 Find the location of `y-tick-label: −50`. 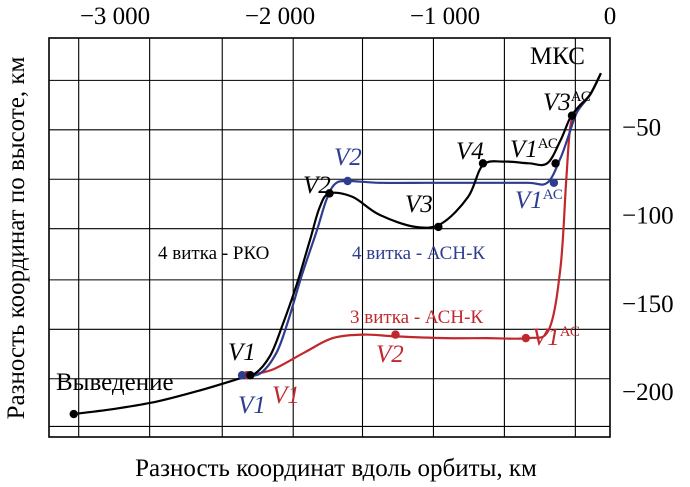

y-tick-label: −50 is located at coordinates (641, 127).